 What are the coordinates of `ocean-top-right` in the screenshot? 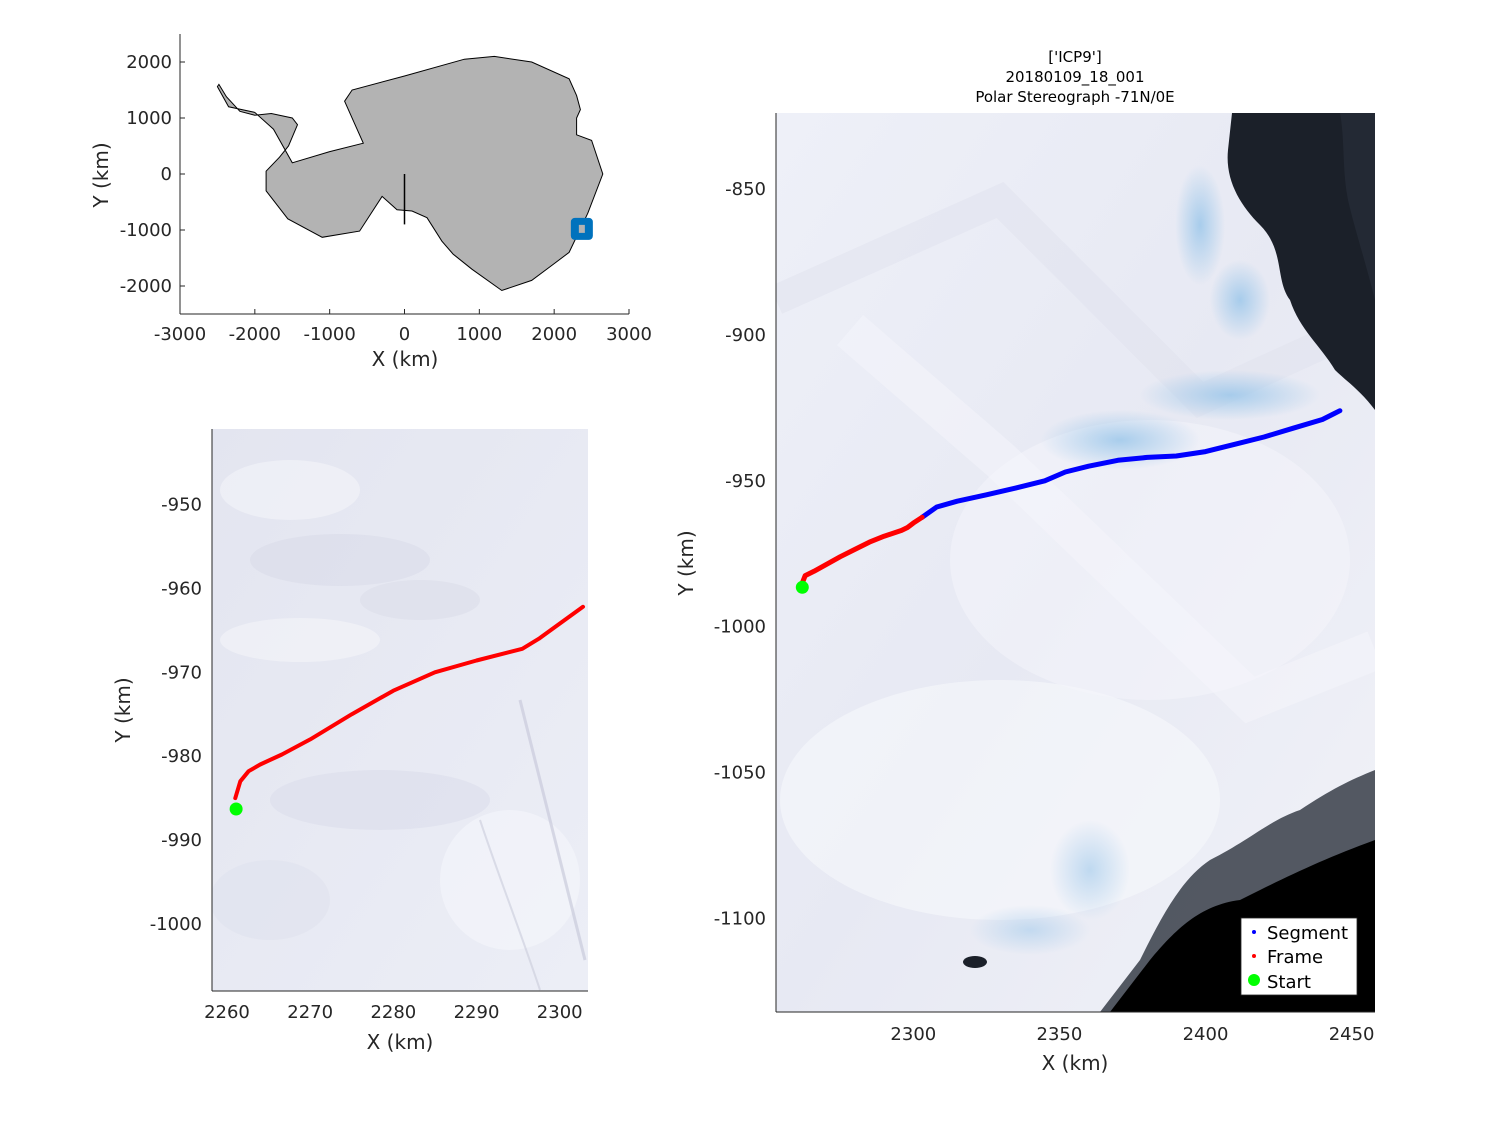 It's located at (1301, 261).